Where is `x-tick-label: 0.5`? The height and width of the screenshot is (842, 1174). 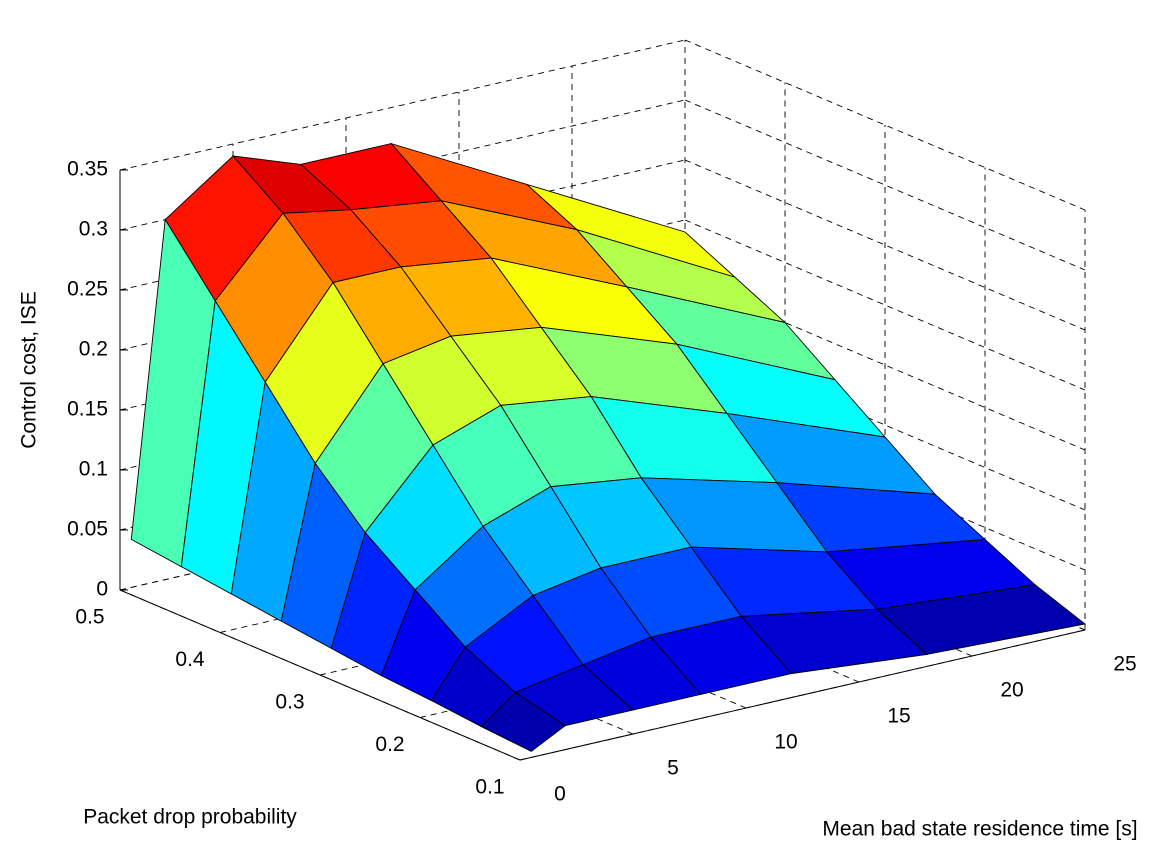 x-tick-label: 0.5 is located at coordinates (89, 617).